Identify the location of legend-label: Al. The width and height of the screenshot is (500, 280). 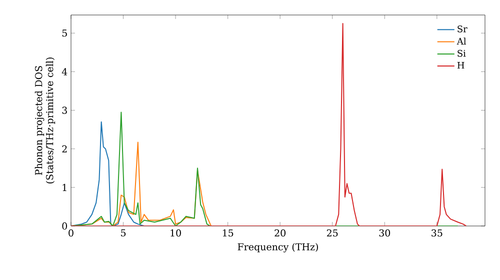
(461, 41).